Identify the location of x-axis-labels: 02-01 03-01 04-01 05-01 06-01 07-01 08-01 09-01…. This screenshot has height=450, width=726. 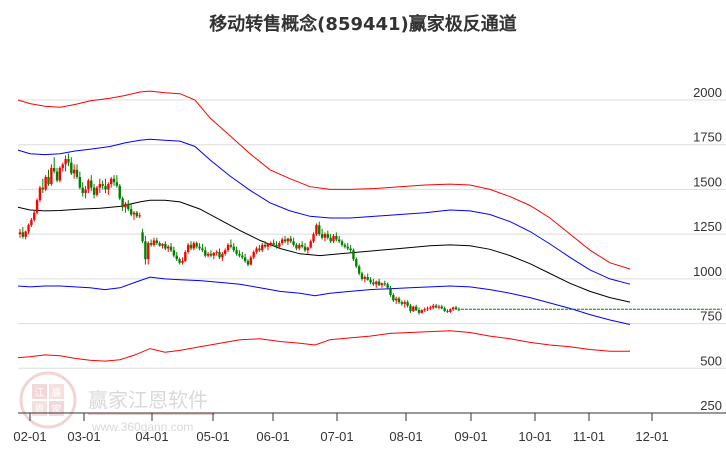
(341, 428).